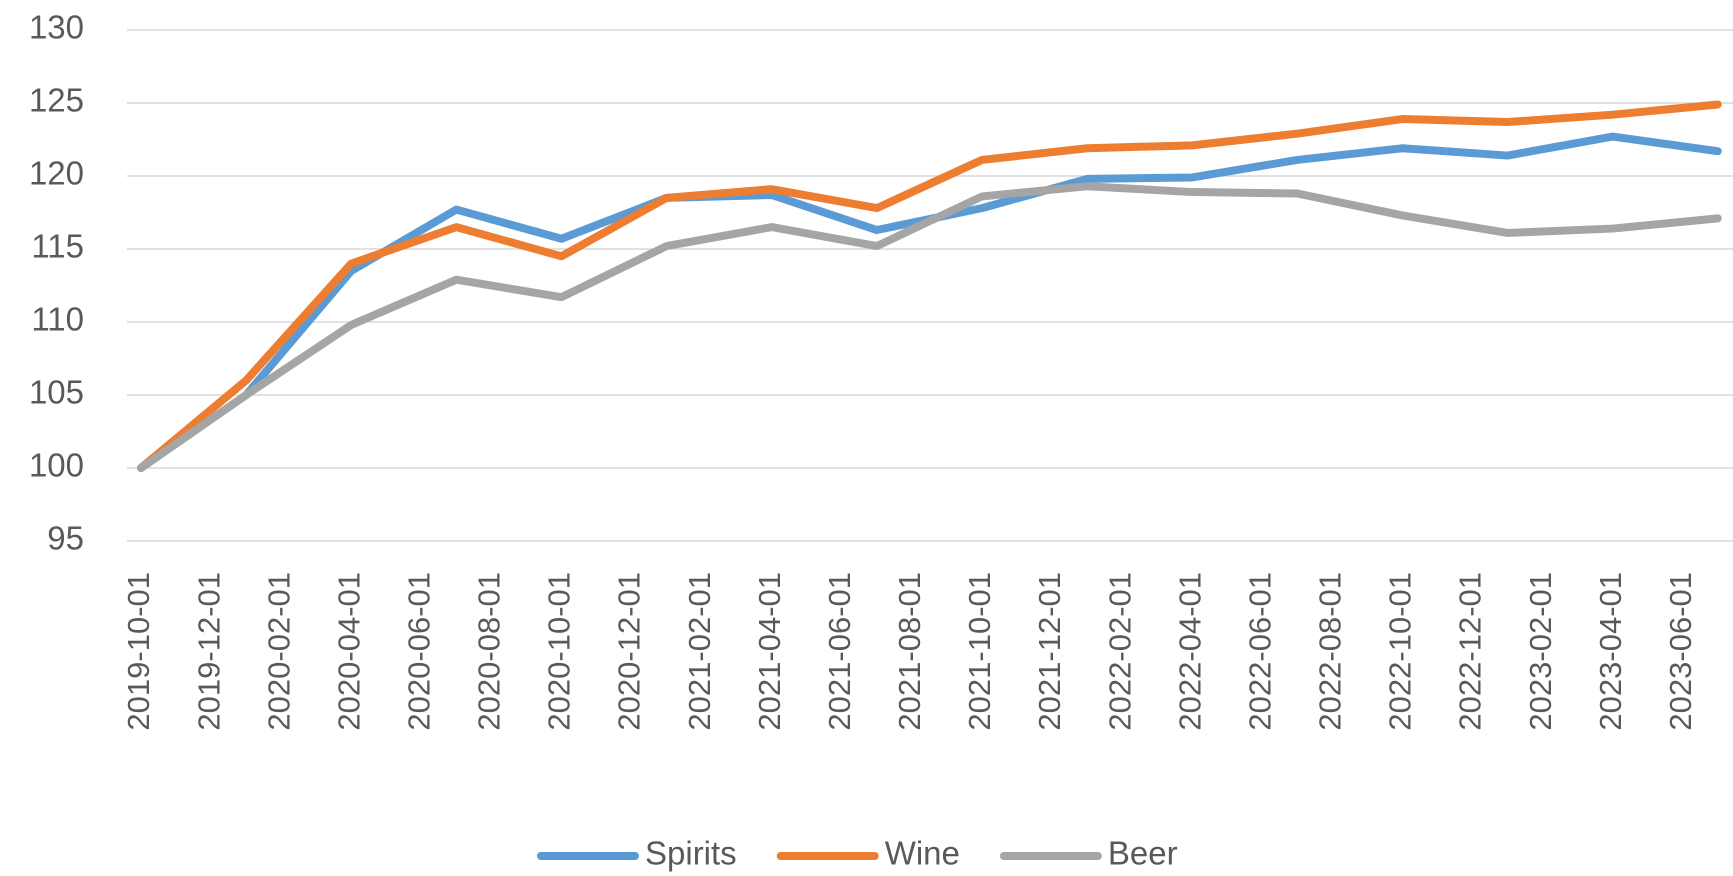 Image resolution: width=1733 pixels, height=876 pixels. Describe the element at coordinates (922, 853) in the screenshot. I see `legend-label: Wine` at that location.